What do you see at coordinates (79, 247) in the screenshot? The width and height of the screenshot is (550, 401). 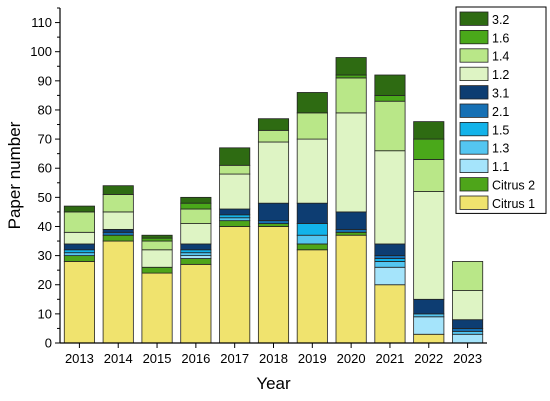 I see `bar-segment-2013-3.1` at bounding box center [79, 247].